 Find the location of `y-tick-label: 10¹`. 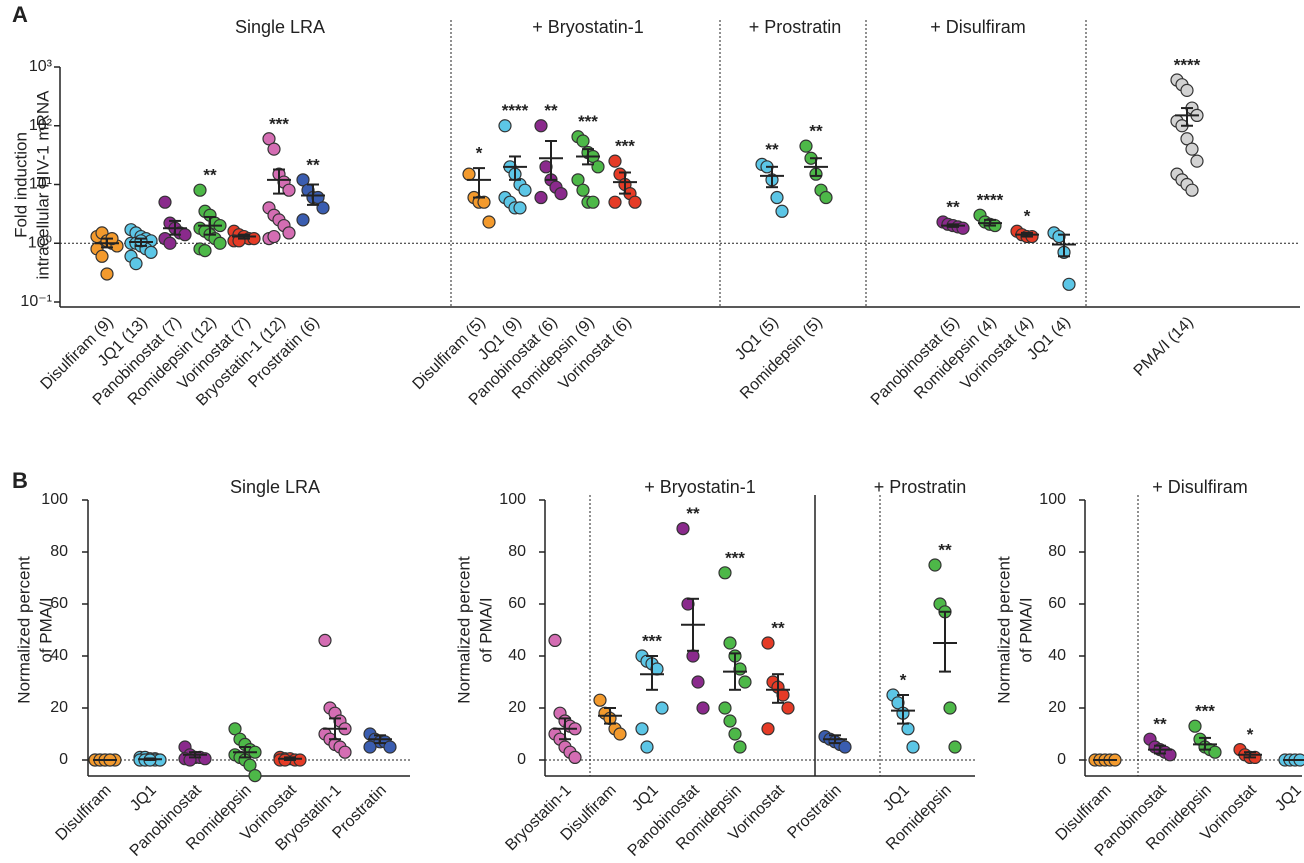

y-tick-label: 10¹ is located at coordinates (40, 184).